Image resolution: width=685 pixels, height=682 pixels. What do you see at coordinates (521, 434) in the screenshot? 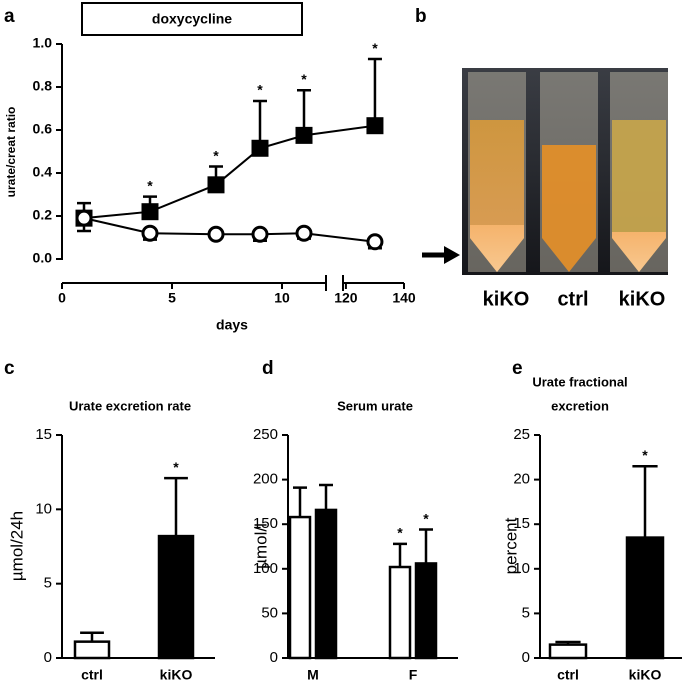
I see `y-tick-label: 25` at bounding box center [521, 434].